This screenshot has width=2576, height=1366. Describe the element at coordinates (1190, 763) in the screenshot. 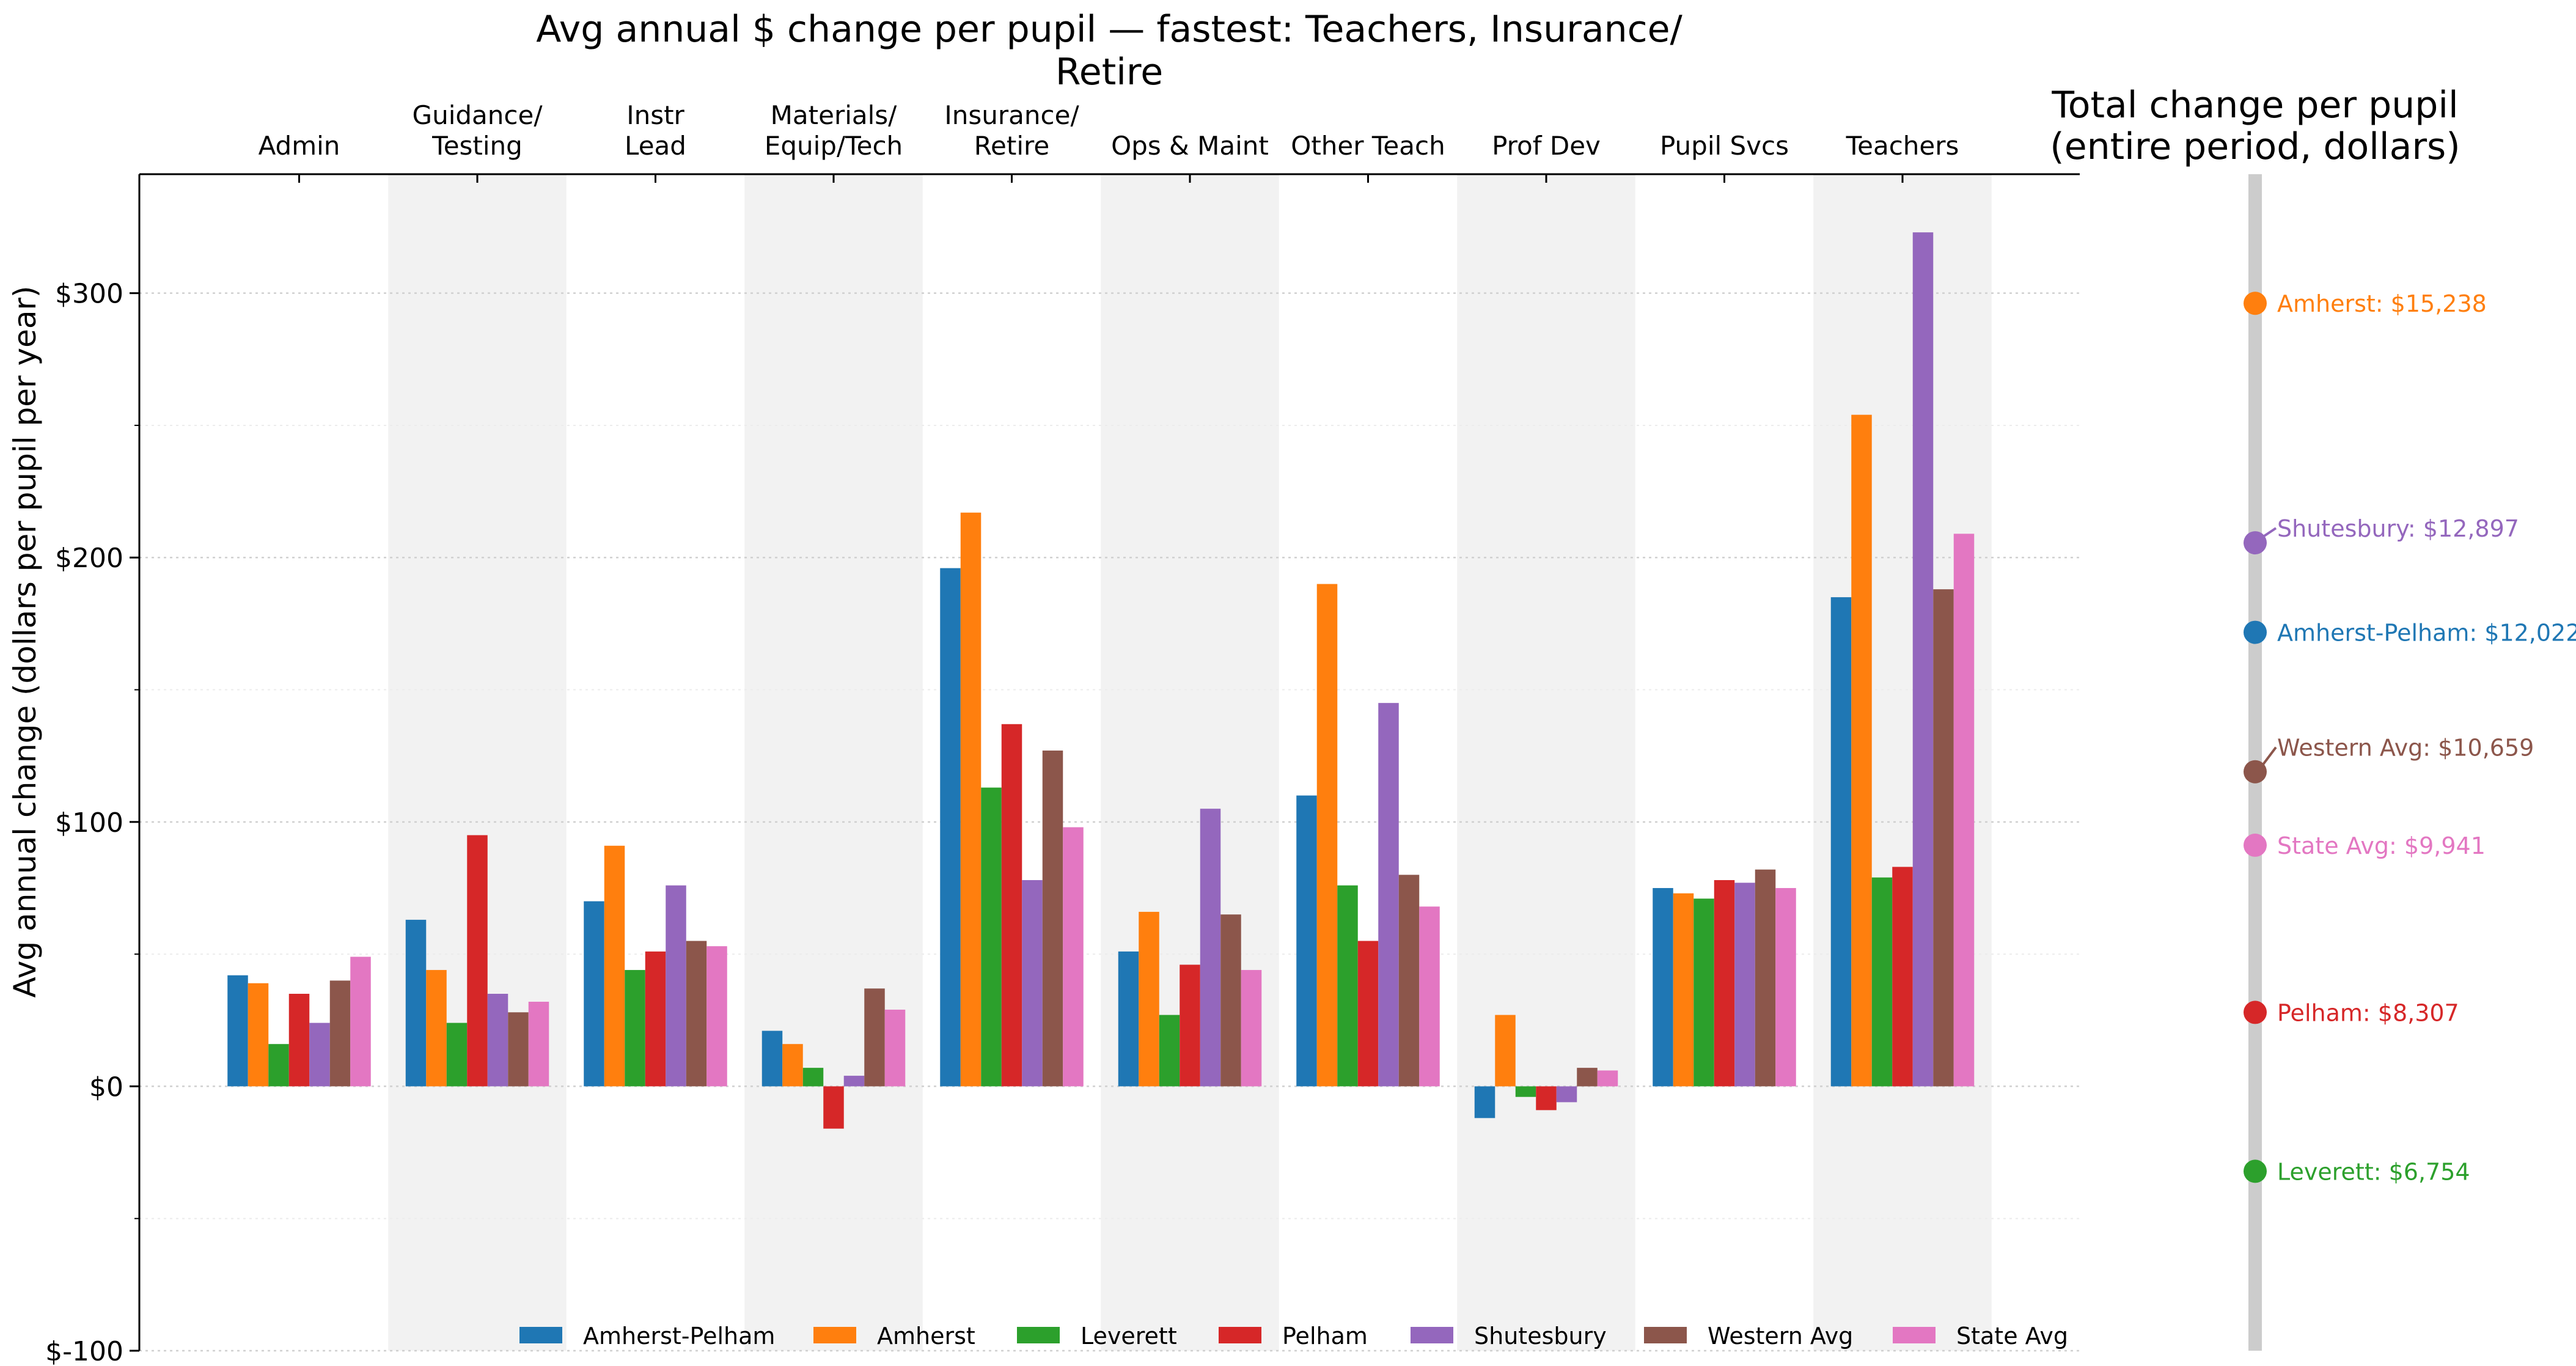

I see `category-band-ops-maint` at that location.